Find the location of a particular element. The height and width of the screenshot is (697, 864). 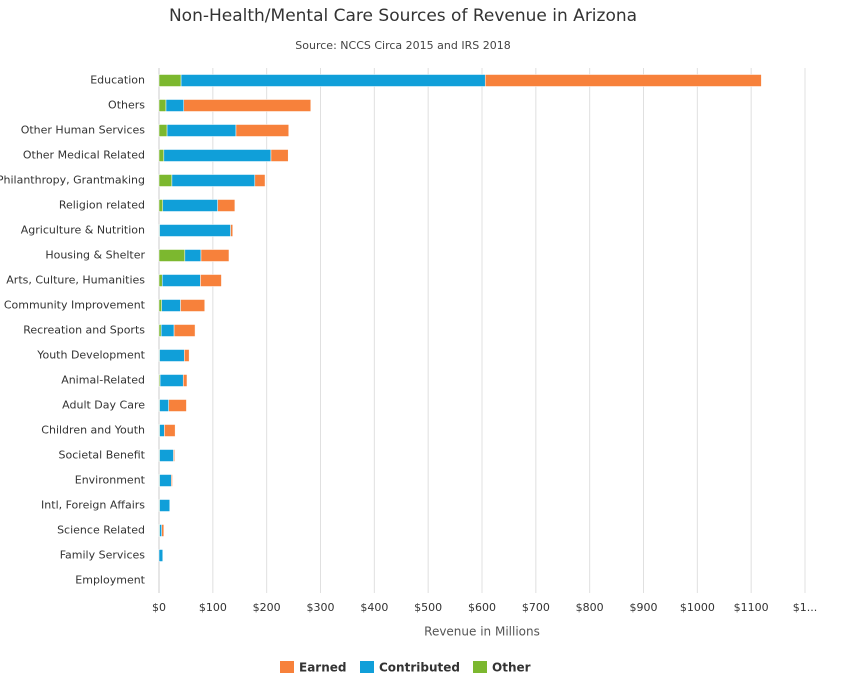

x-tick-label: $800 is located at coordinates (590, 607).